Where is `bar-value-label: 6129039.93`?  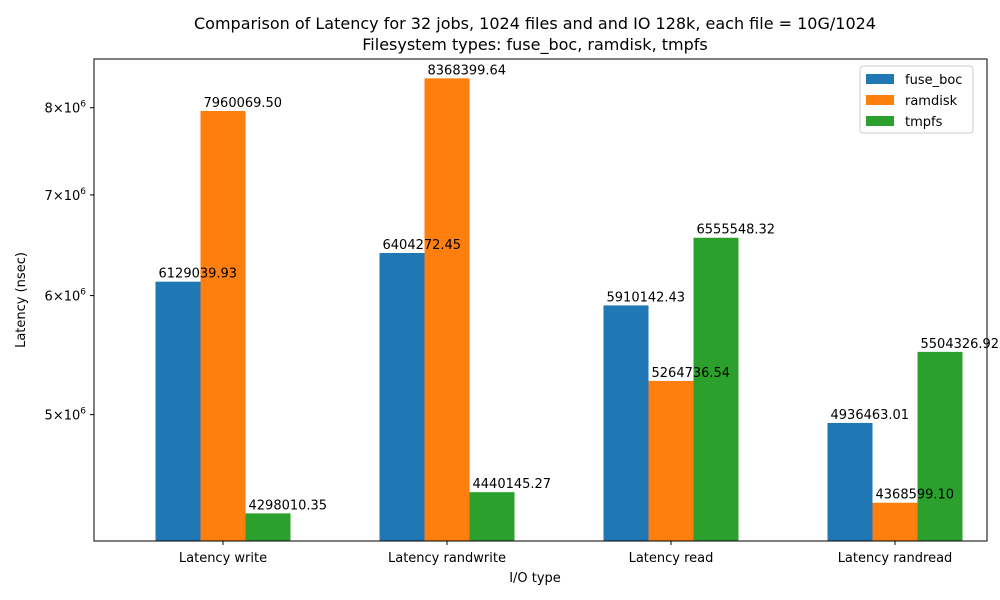
bar-value-label: 6129039.93 is located at coordinates (198, 274).